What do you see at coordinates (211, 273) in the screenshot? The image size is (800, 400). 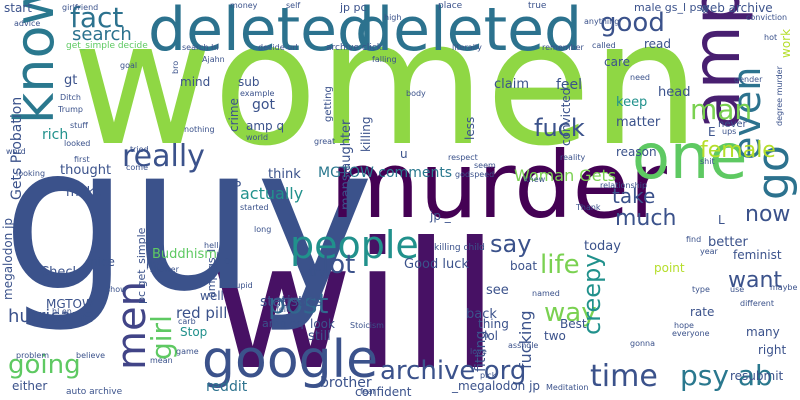 I see `word: amp gs_l` at bounding box center [211, 273].